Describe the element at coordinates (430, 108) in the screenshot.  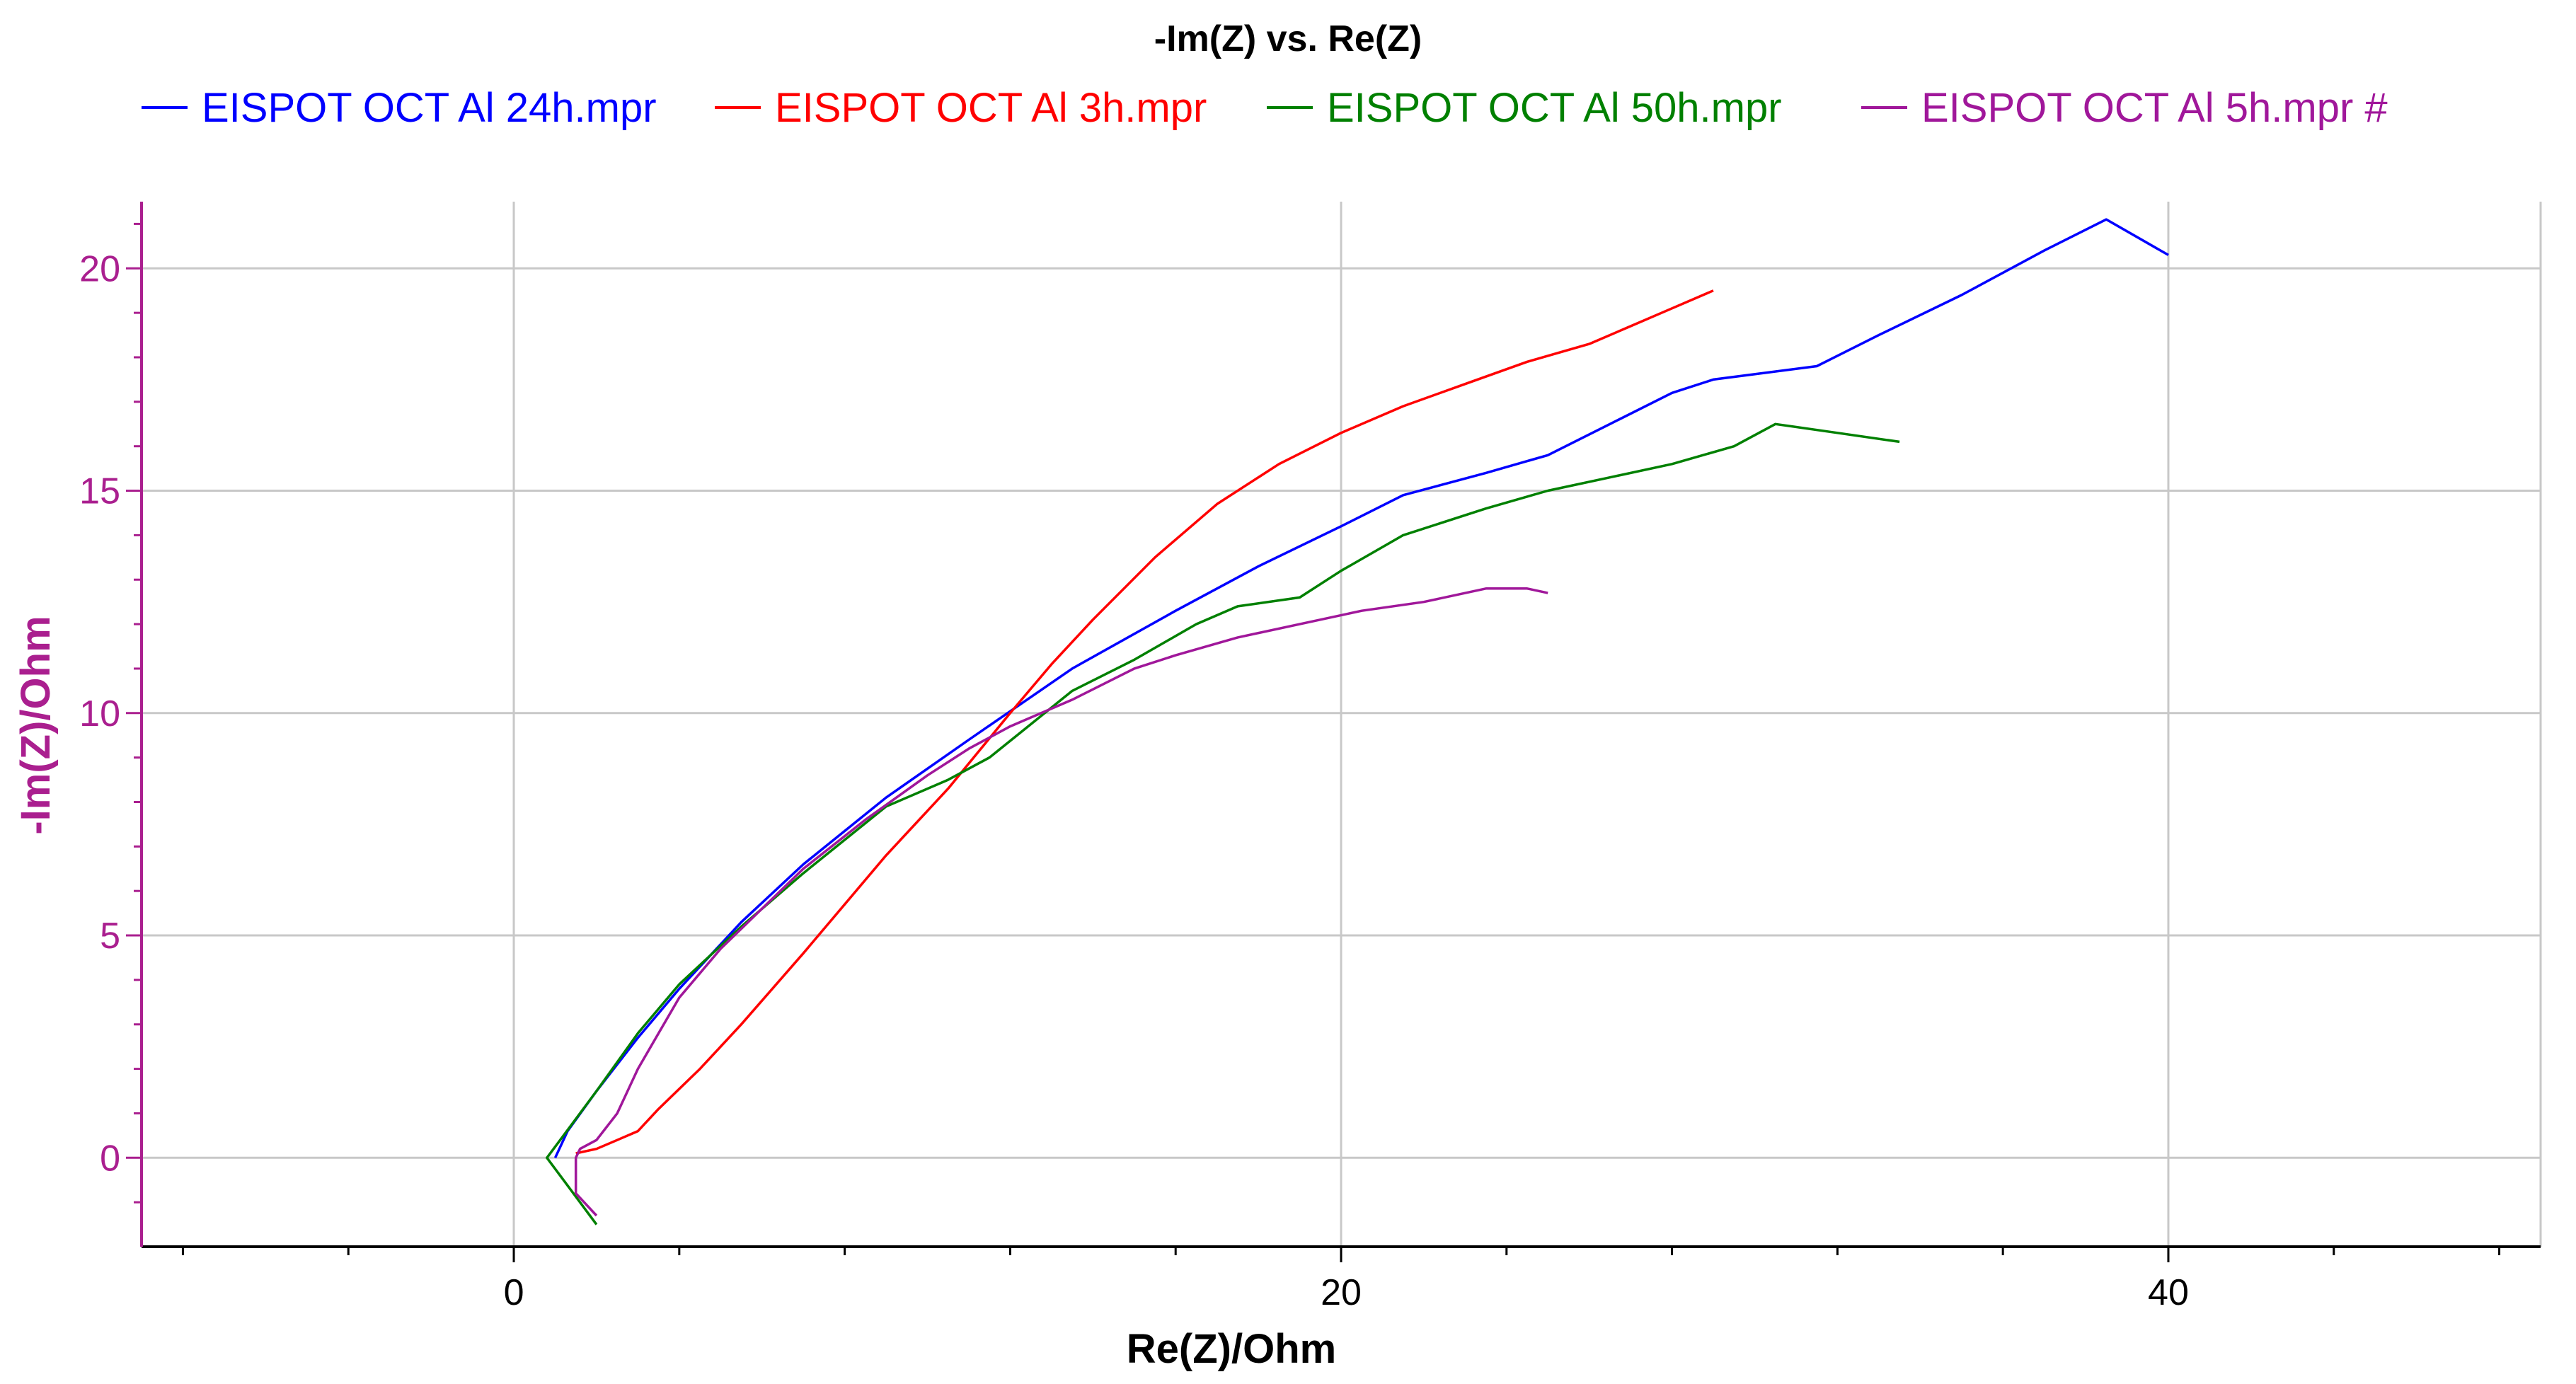
I see `legend-label-1: EISPOT OCT Al 24h.mpr` at that location.